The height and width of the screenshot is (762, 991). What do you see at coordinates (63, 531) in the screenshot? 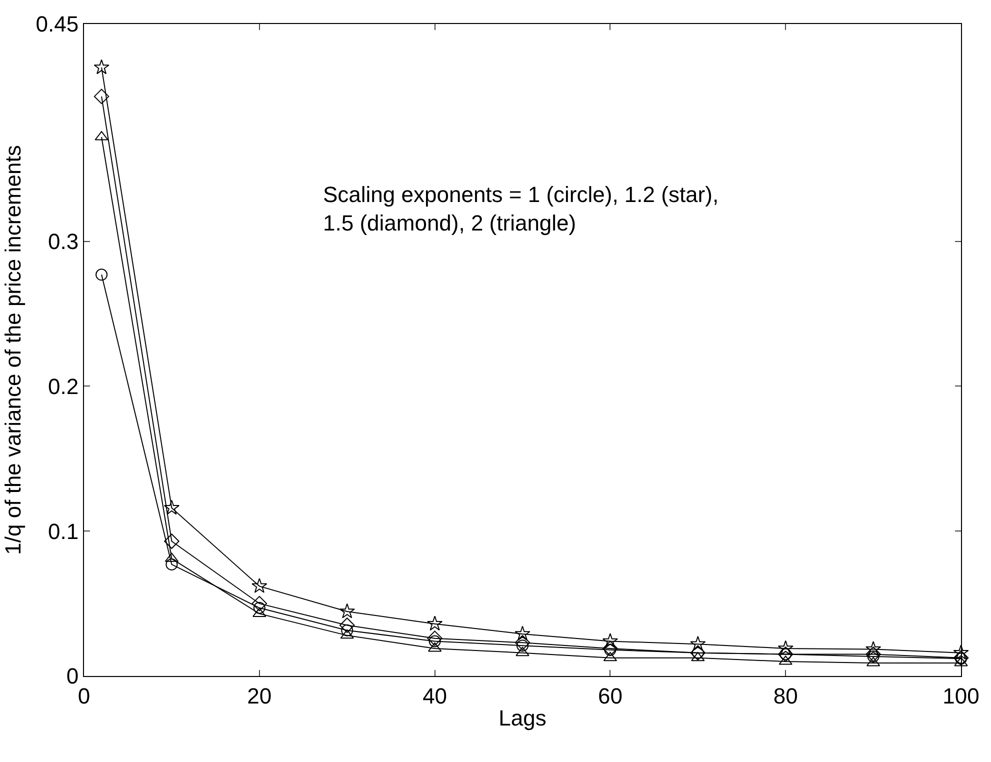
I see `y-tick-label: 0.1` at bounding box center [63, 531].